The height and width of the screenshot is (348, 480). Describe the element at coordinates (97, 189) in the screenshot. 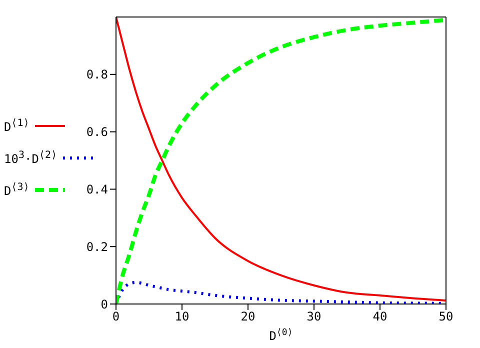

I see `y-tick-label: 0.4` at that location.